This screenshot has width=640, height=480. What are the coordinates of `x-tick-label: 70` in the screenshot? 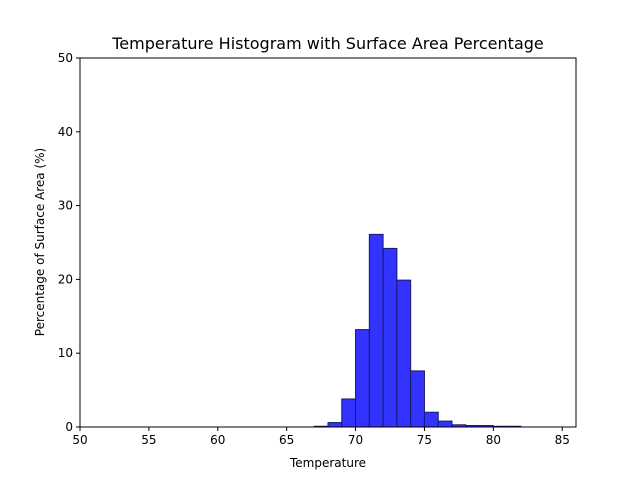 It's located at (355, 440).